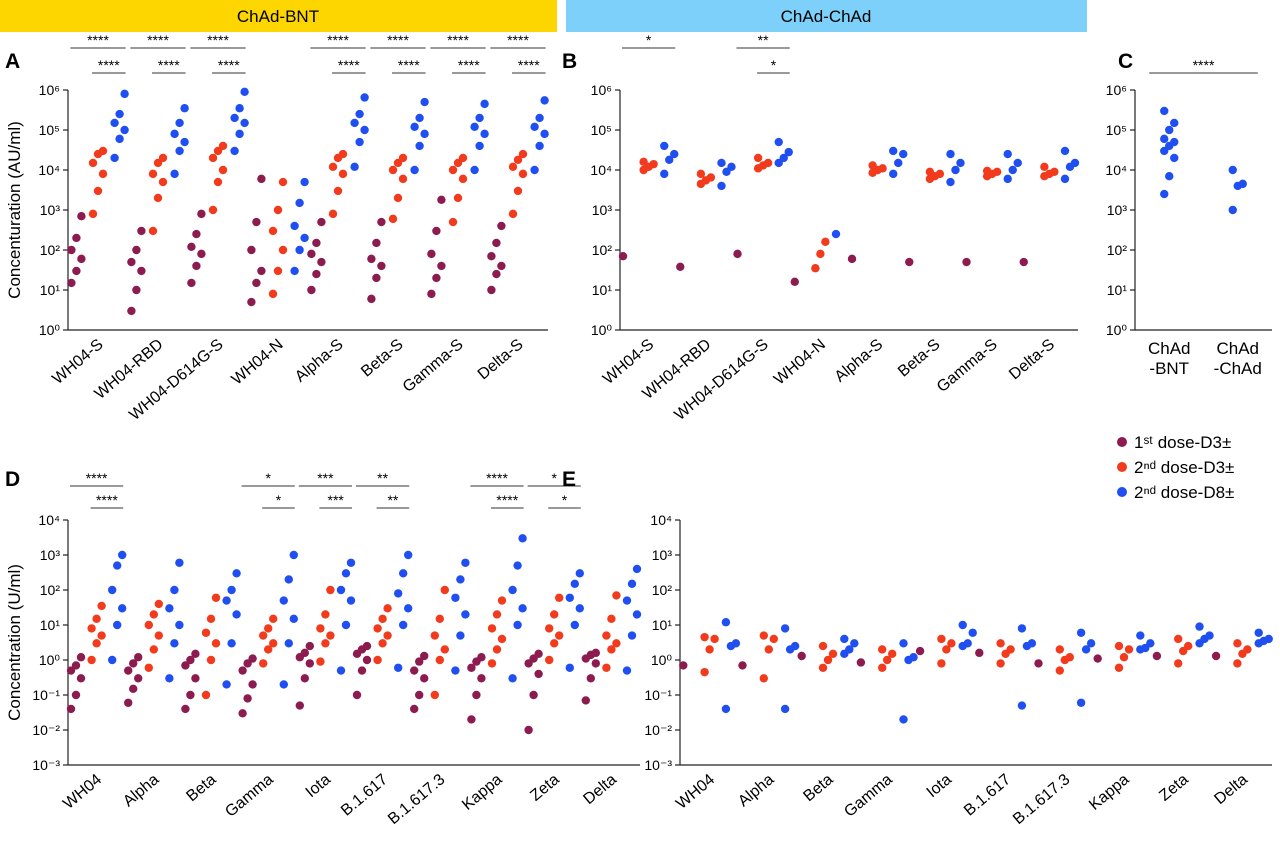 This screenshot has width=1280, height=848. What do you see at coordinates (919, 358) in the screenshot?
I see `x-tick-label: Beta-S` at bounding box center [919, 358].